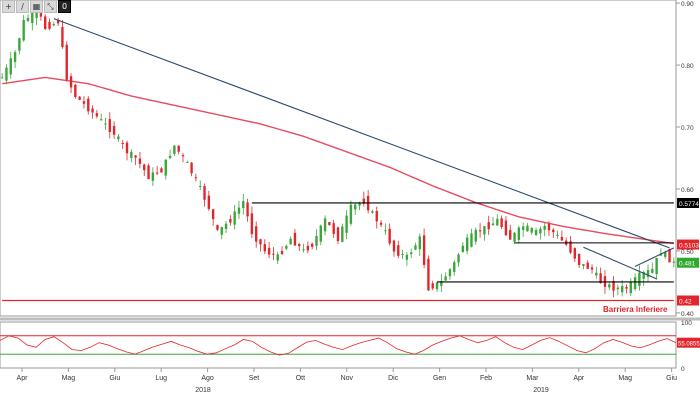 This screenshot has width=700, height=400. What do you see at coordinates (254, 378) in the screenshot?
I see `x-tick-label-set: Set` at bounding box center [254, 378].